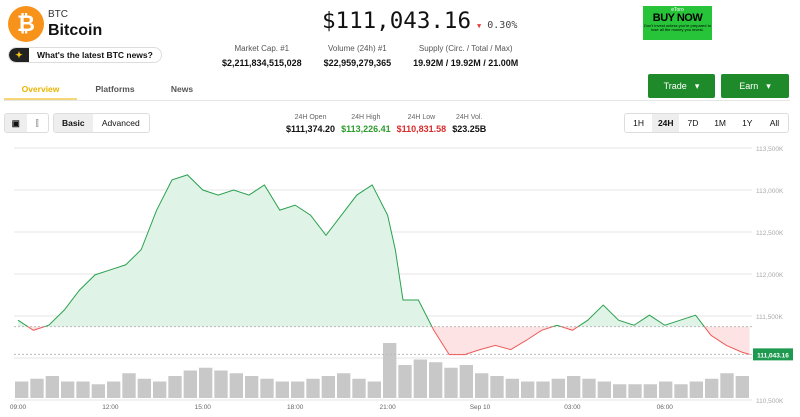 The image size is (800, 417). Describe the element at coordinates (295, 407) in the screenshot. I see `x-tick-label: 18:00` at that location.